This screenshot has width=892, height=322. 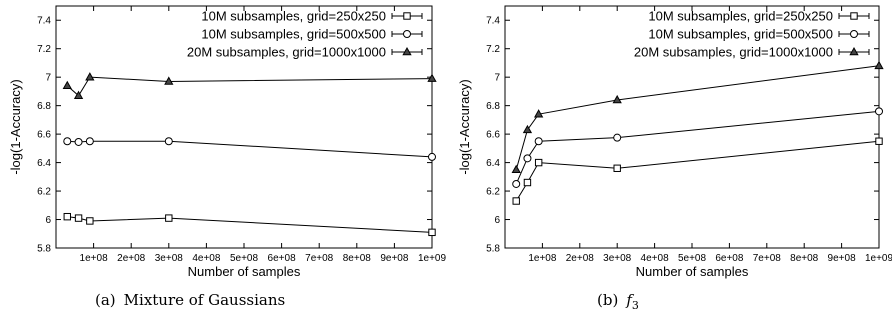 I want to click on caption-label: (a), so click(x=105, y=300).